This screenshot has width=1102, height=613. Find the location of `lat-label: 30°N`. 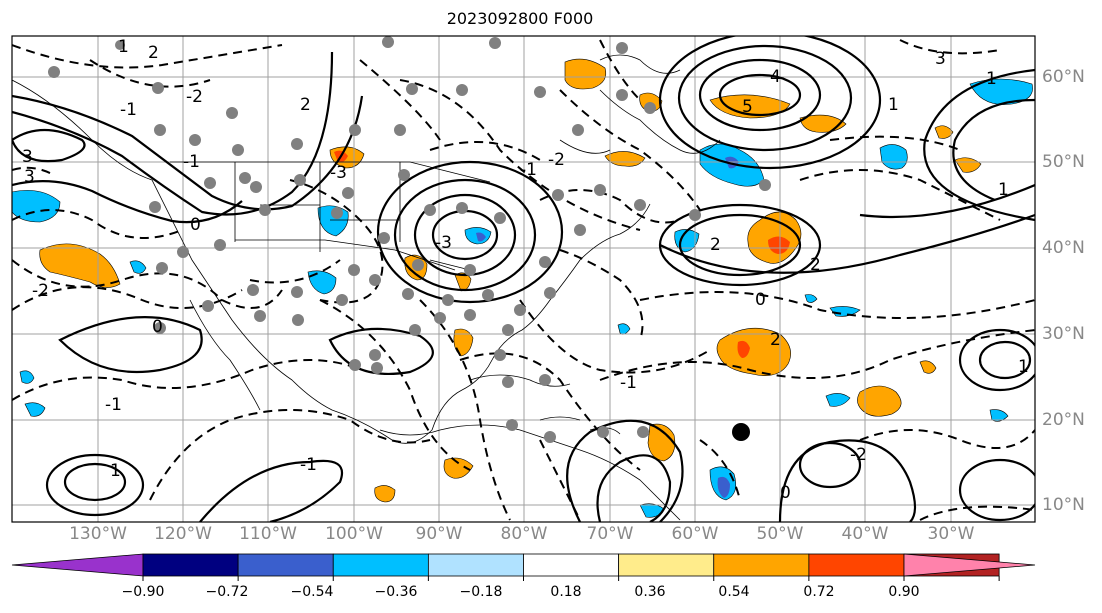

lat-label: 30°N is located at coordinates (1063, 334).